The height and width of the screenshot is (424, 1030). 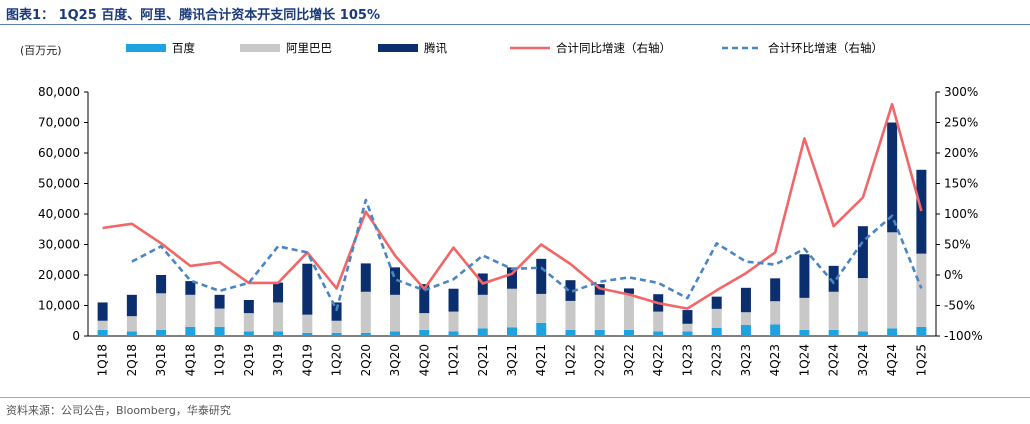 I want to click on x-tick-label: 1Q18, so click(x=103, y=360).